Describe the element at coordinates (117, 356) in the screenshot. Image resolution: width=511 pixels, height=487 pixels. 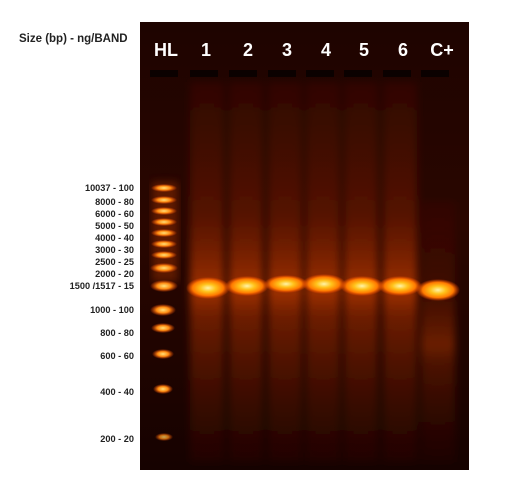
I see `ladder-label-600: 600 - 60` at that location.